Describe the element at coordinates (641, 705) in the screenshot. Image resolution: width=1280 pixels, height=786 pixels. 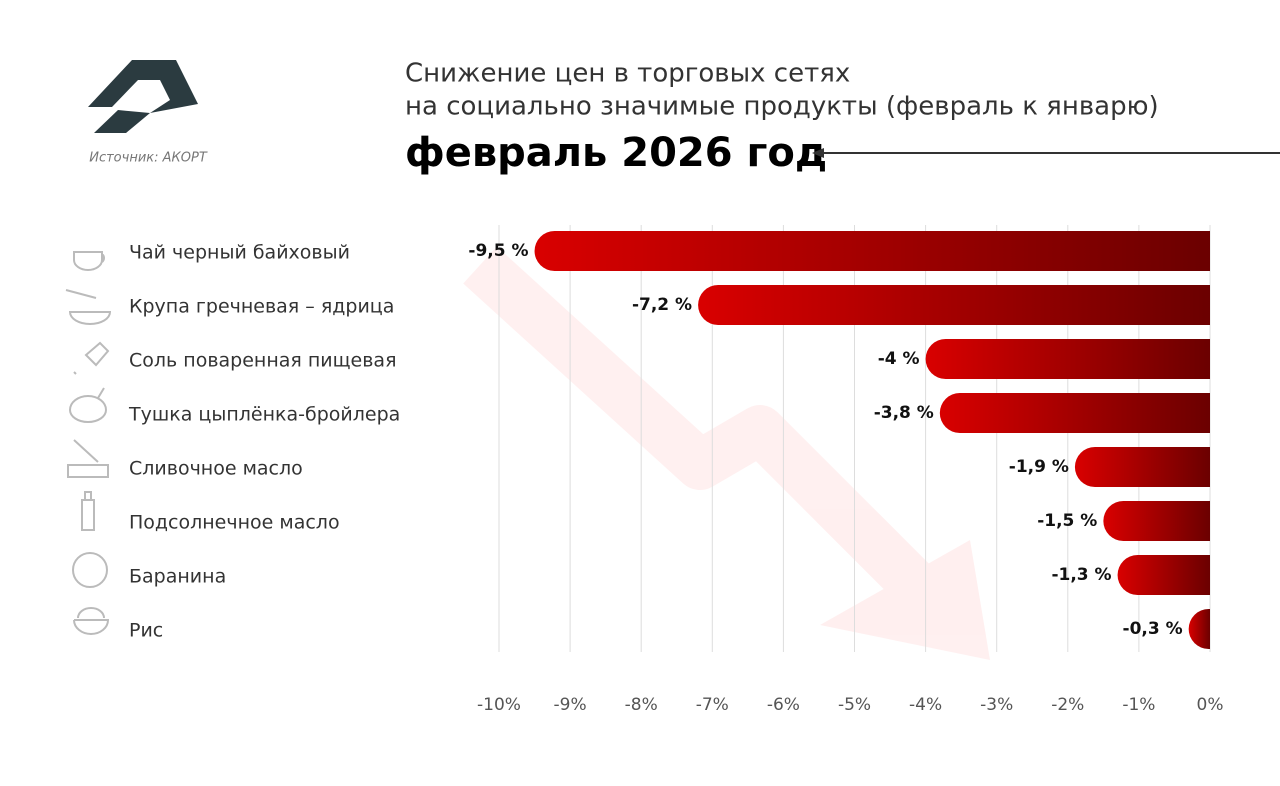
I see `x-tick-label: -8%` at that location.